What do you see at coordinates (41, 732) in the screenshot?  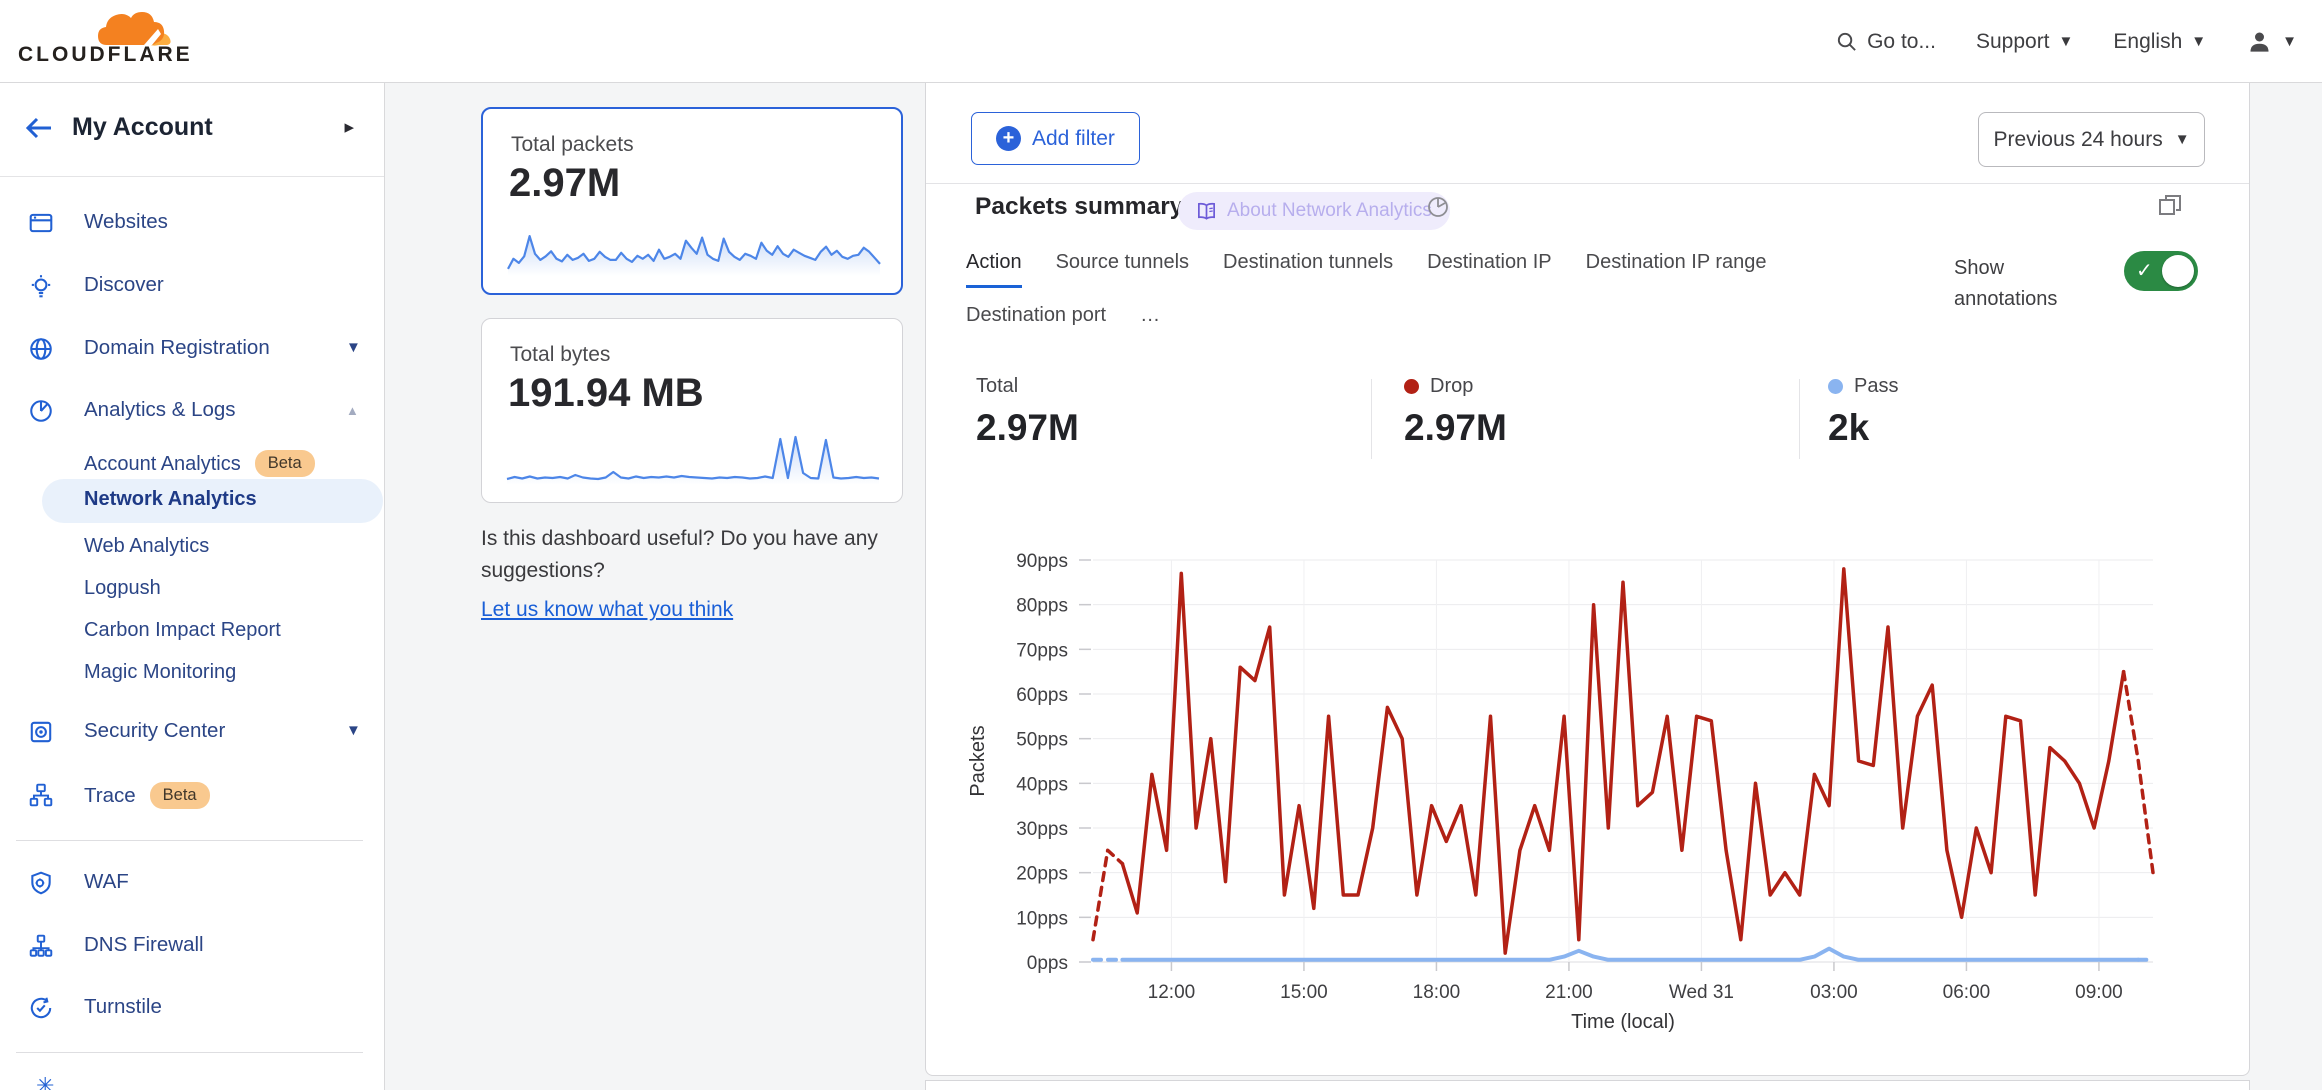 I see `safe-icon` at bounding box center [41, 732].